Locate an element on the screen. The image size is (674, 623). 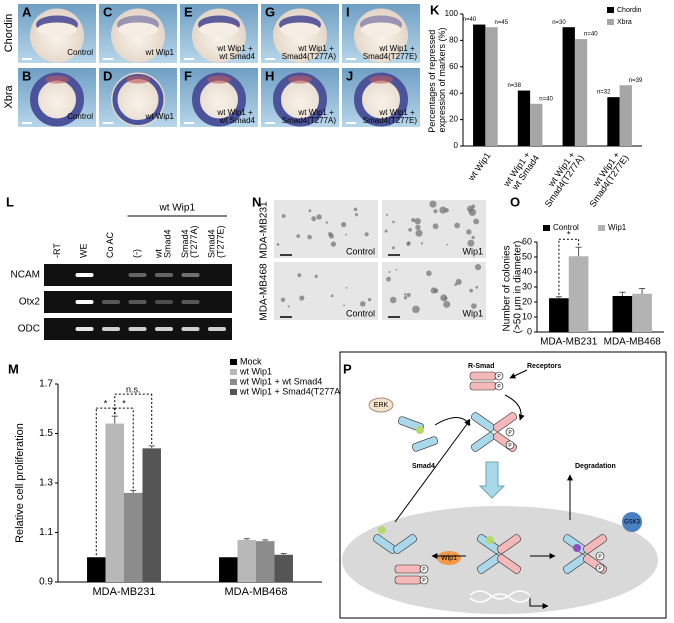
label: ERK is located at coordinates (381, 405).